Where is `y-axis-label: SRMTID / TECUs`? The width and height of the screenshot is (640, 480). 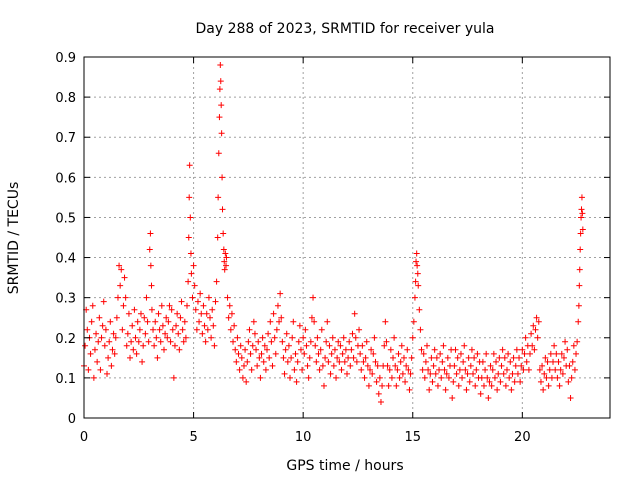 y-axis-label: SRMTID / TECUs is located at coordinates (14, 238).